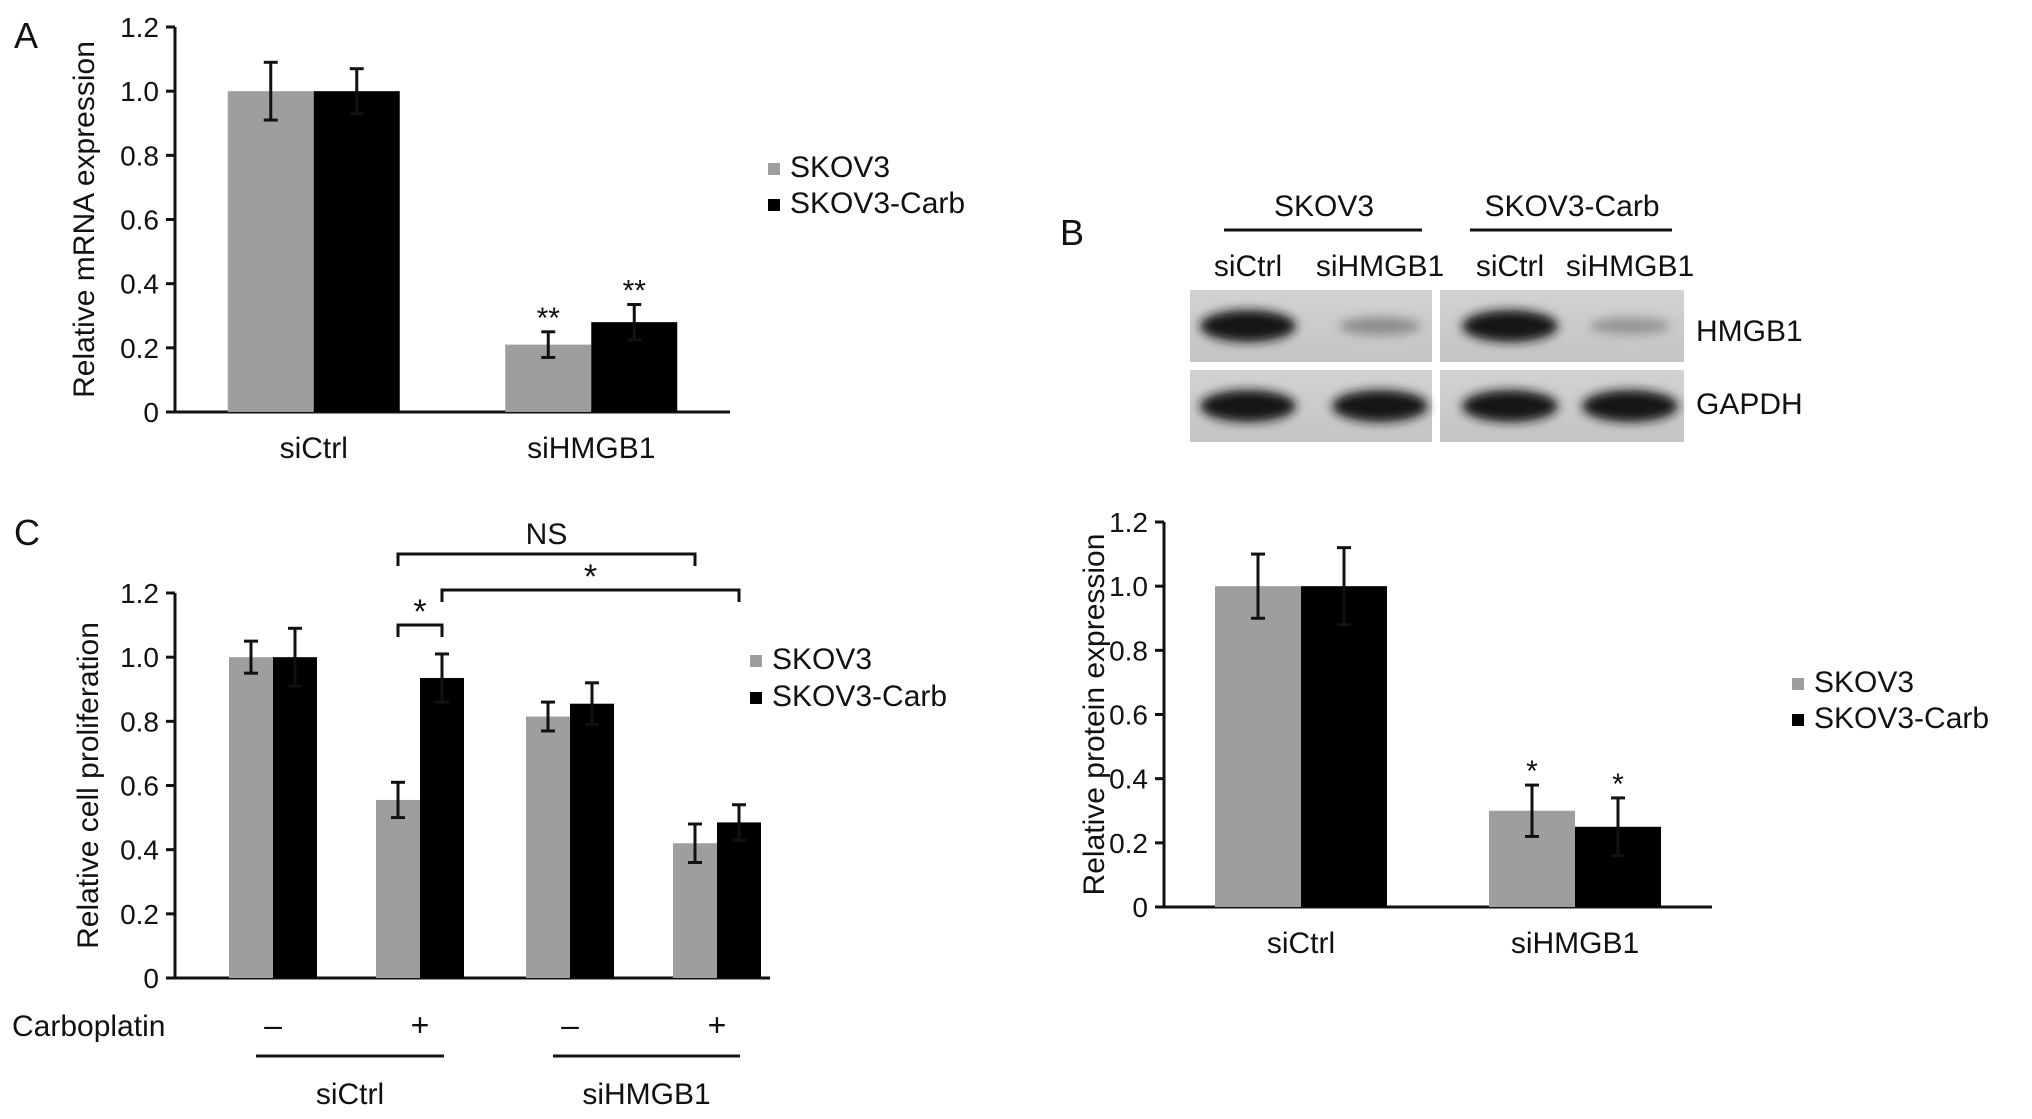 This screenshot has width=2032, height=1119. I want to click on chart-a-y-tick-label: 1.2, so click(139, 27).